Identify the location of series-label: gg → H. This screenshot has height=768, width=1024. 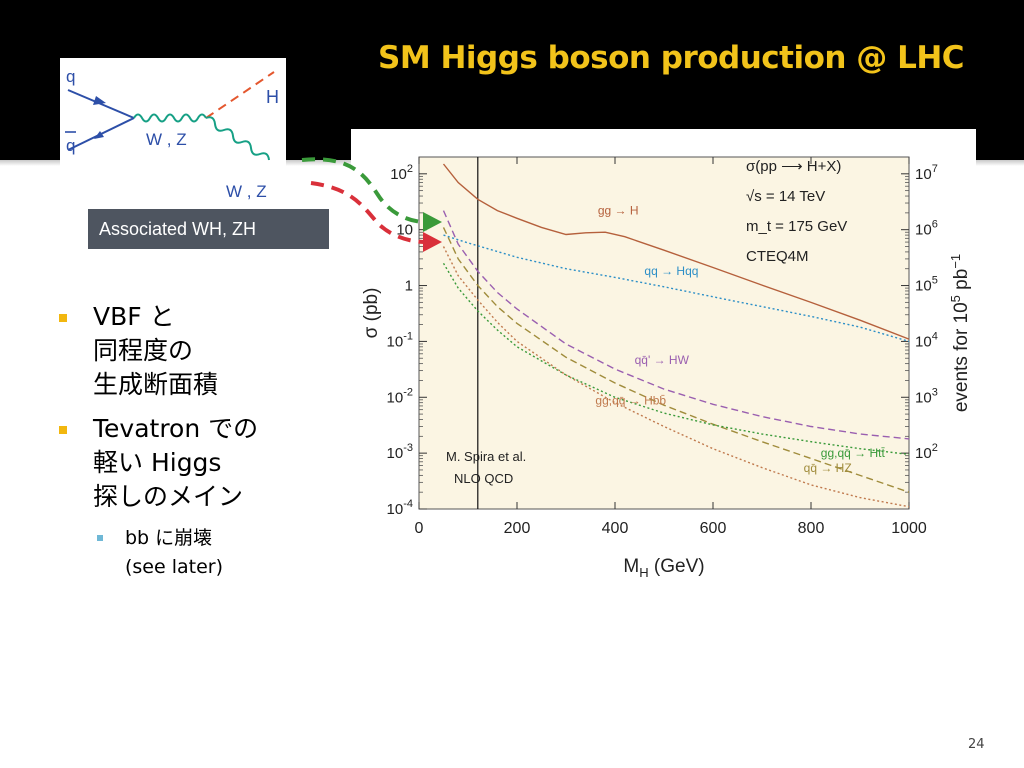
(618, 210).